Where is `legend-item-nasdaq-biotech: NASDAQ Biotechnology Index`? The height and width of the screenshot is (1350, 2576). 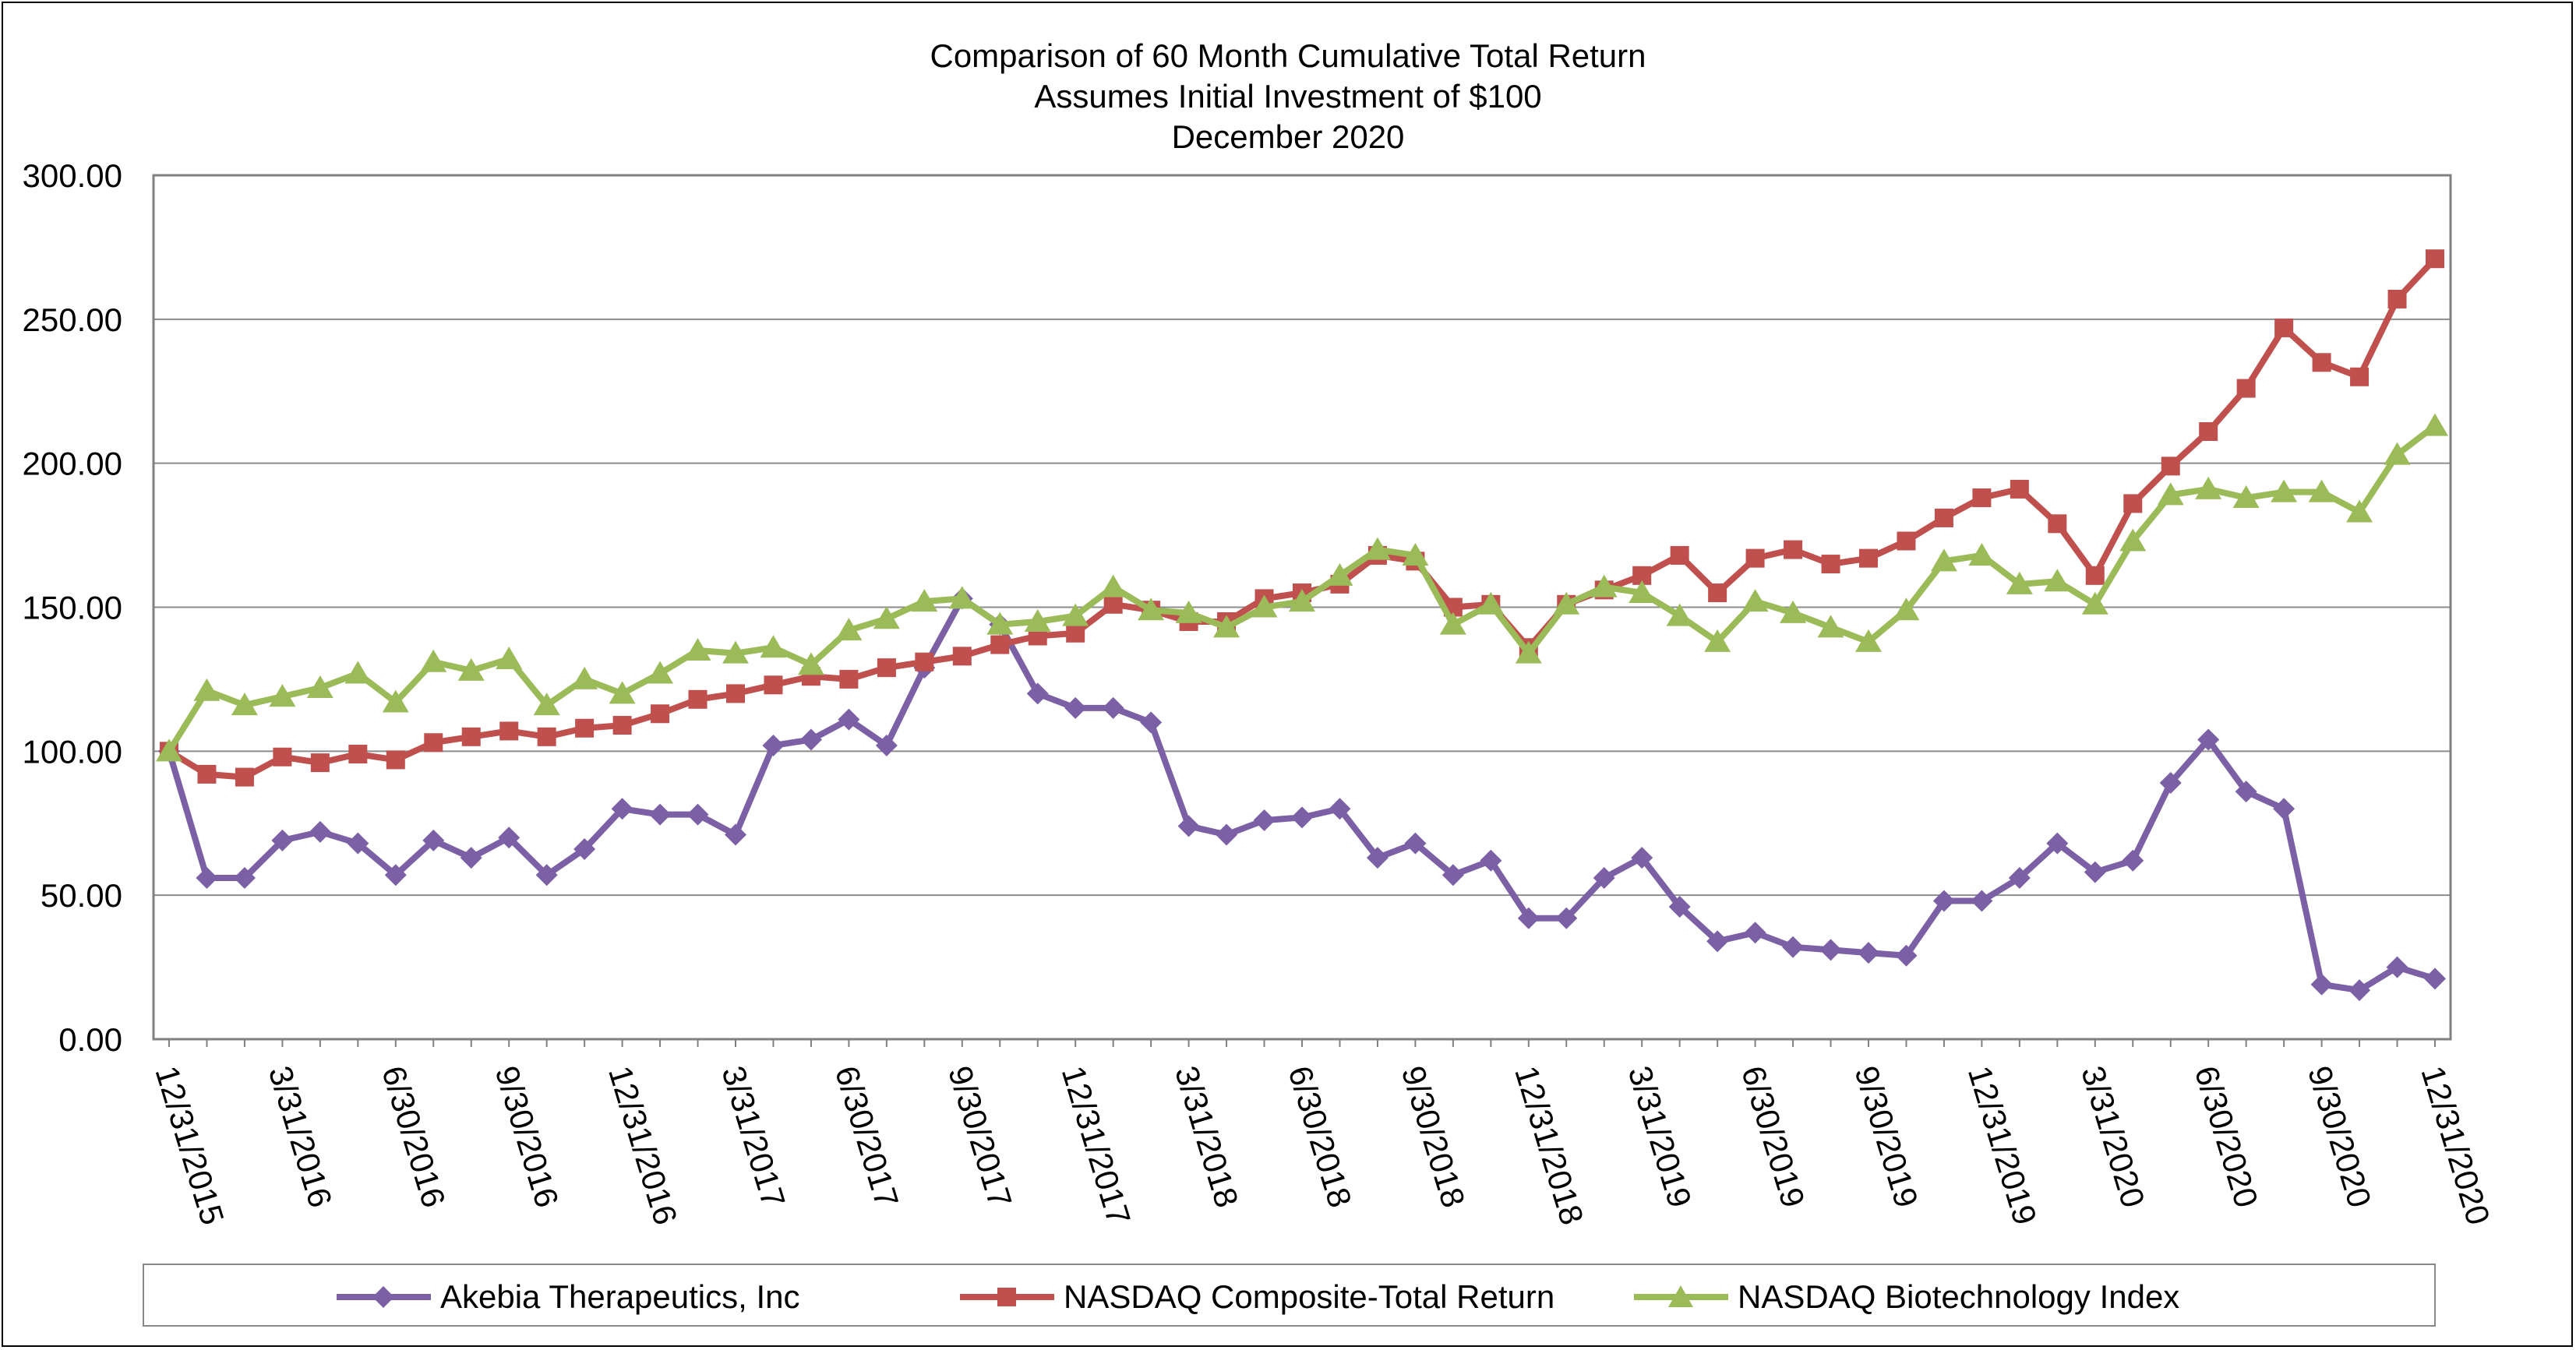 legend-item-nasdaq-biotech: NASDAQ Biotechnology Index is located at coordinates (1905, 1297).